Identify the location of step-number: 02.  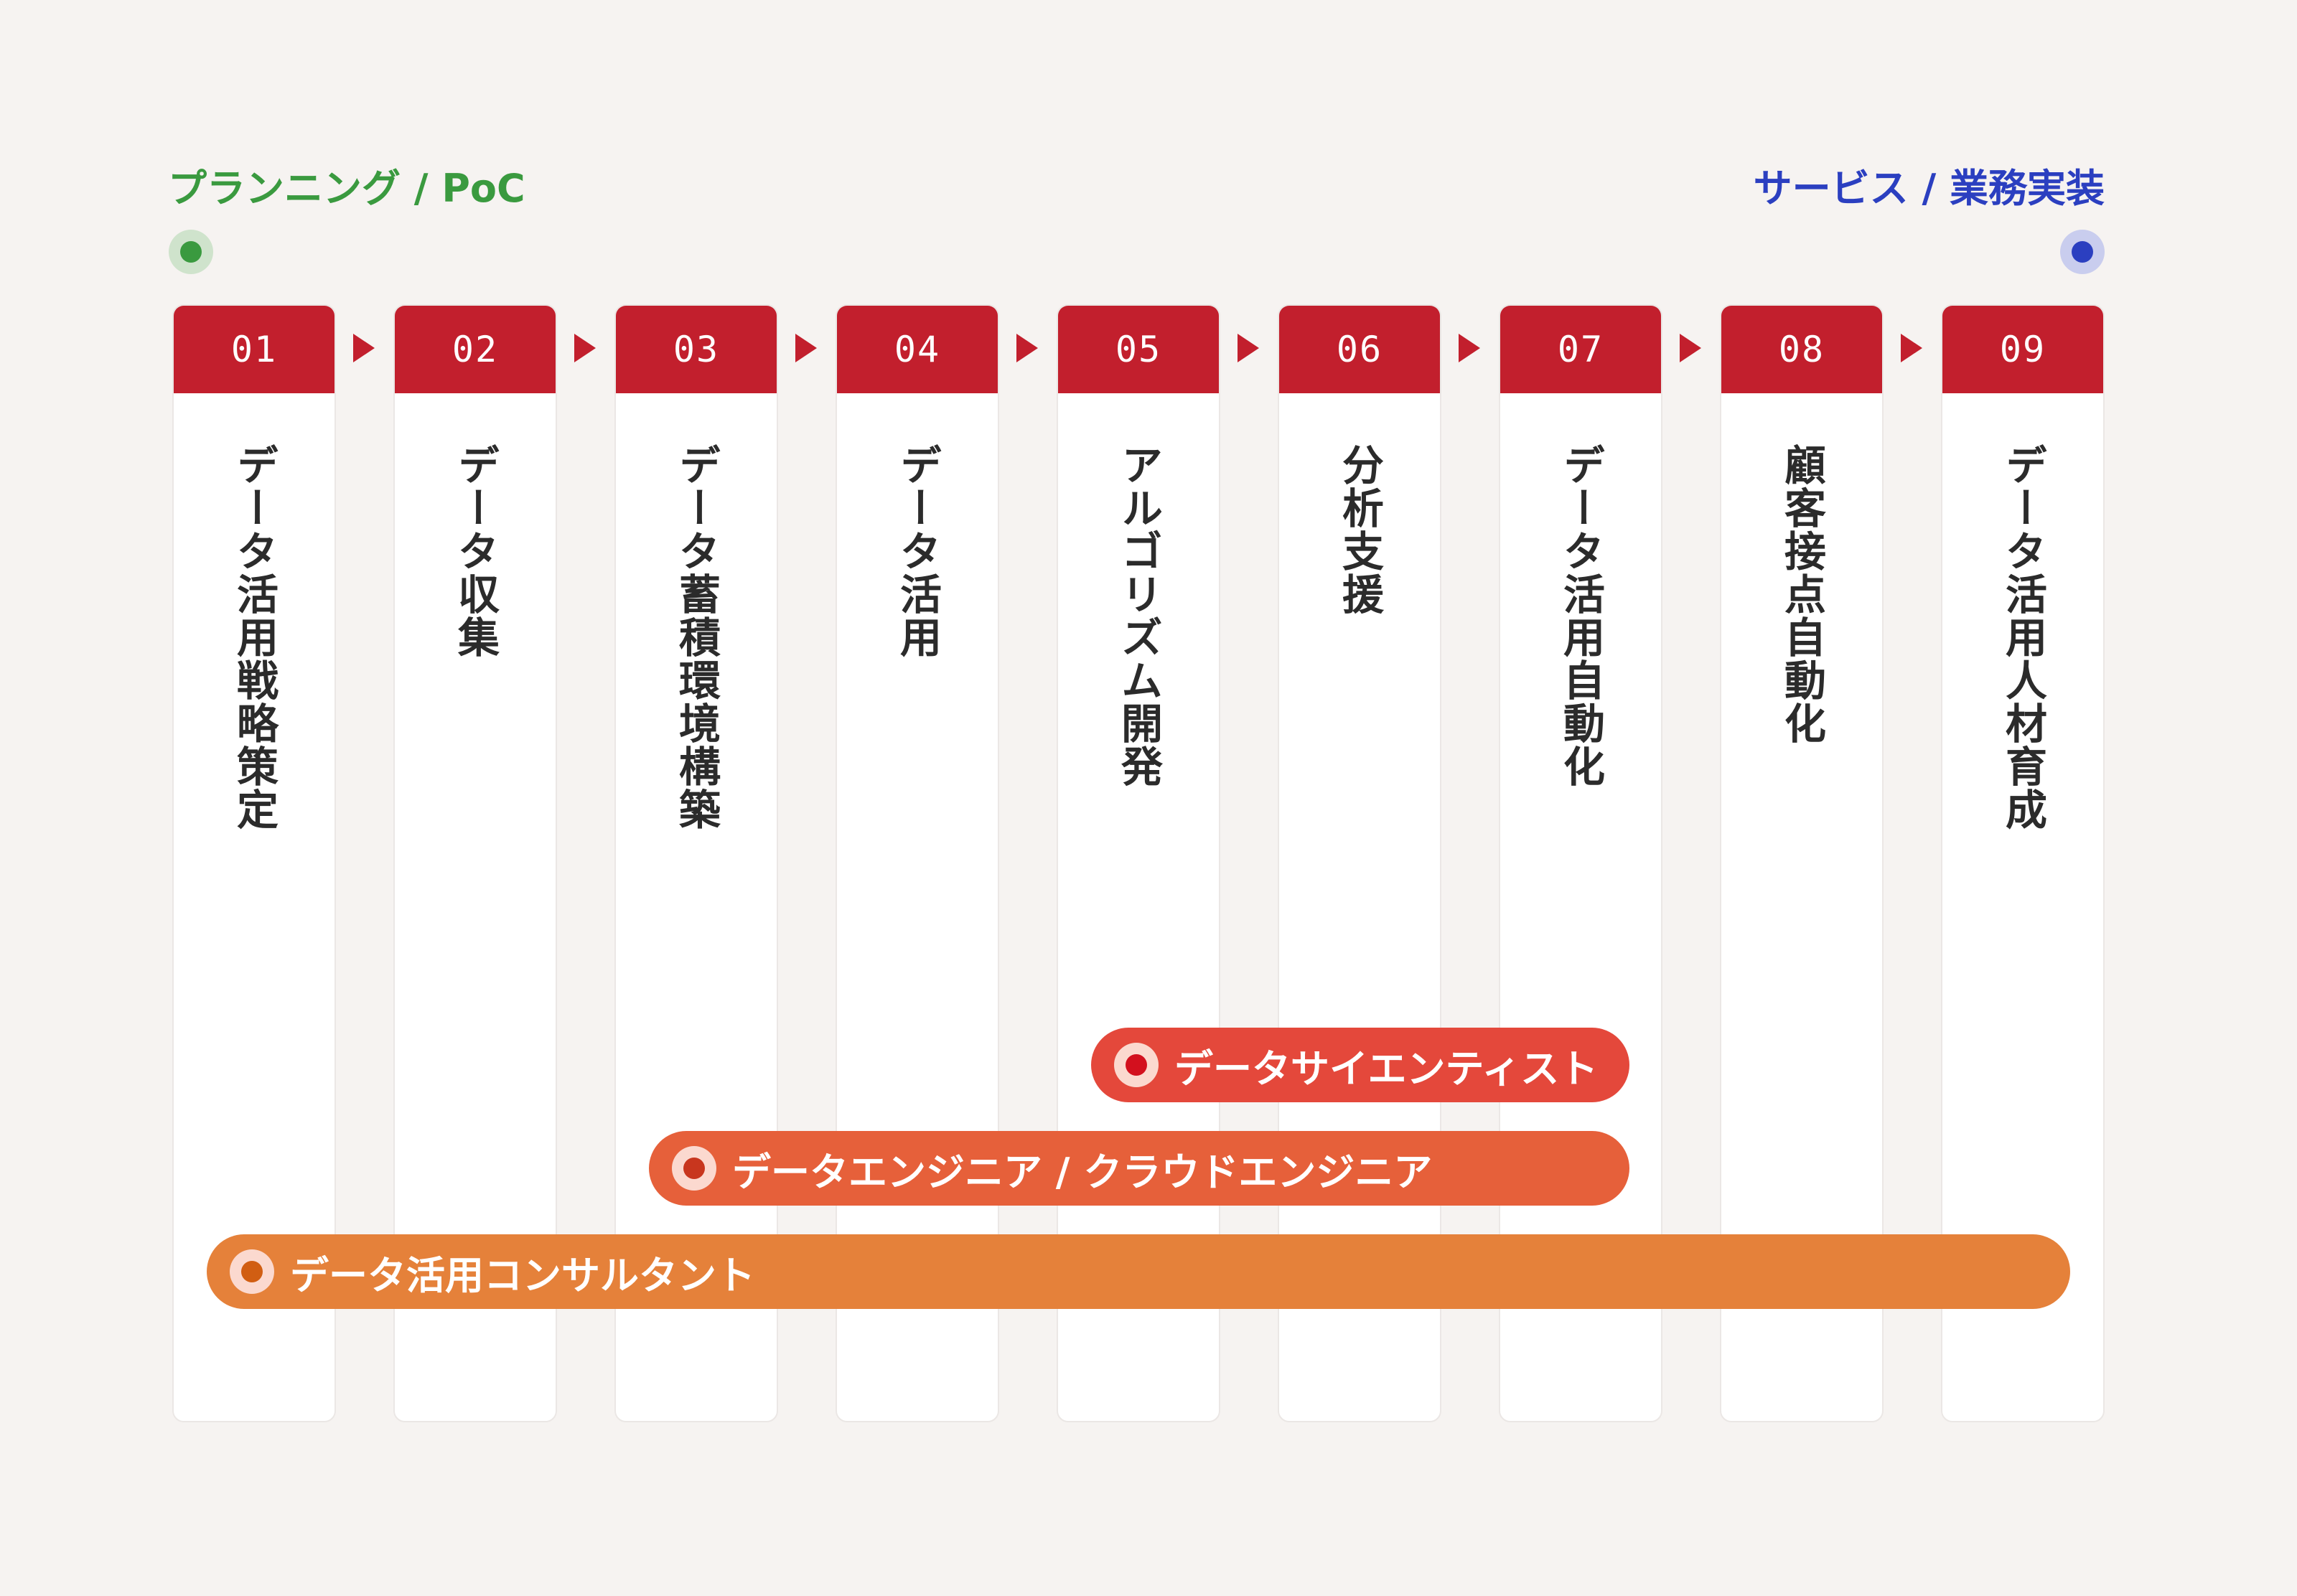
(475, 349).